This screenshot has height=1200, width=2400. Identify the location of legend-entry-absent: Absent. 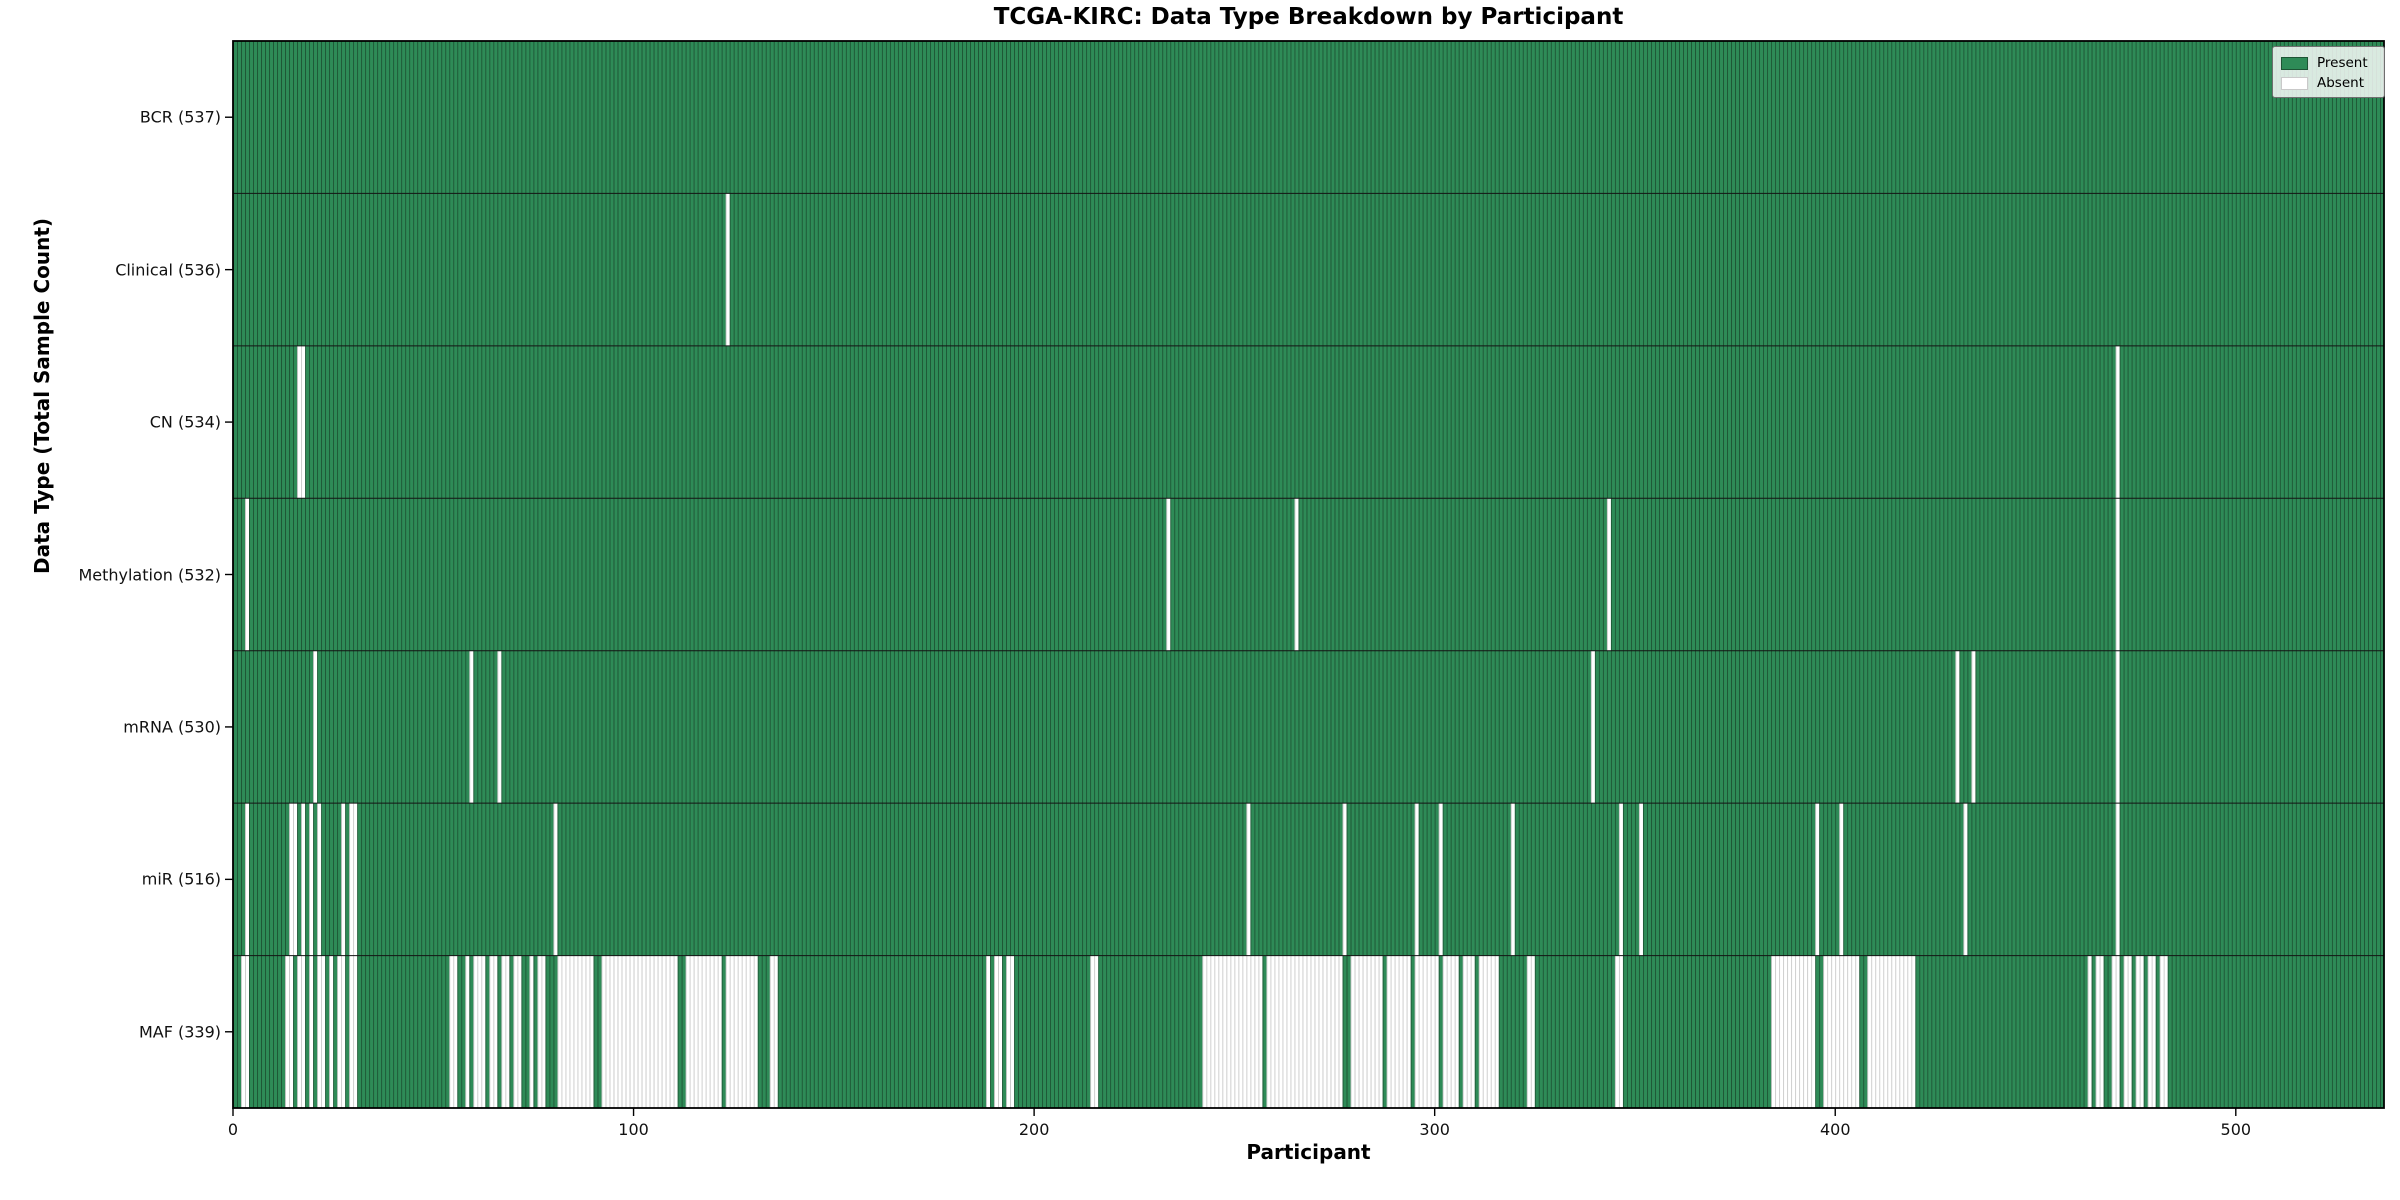
(2328, 83).